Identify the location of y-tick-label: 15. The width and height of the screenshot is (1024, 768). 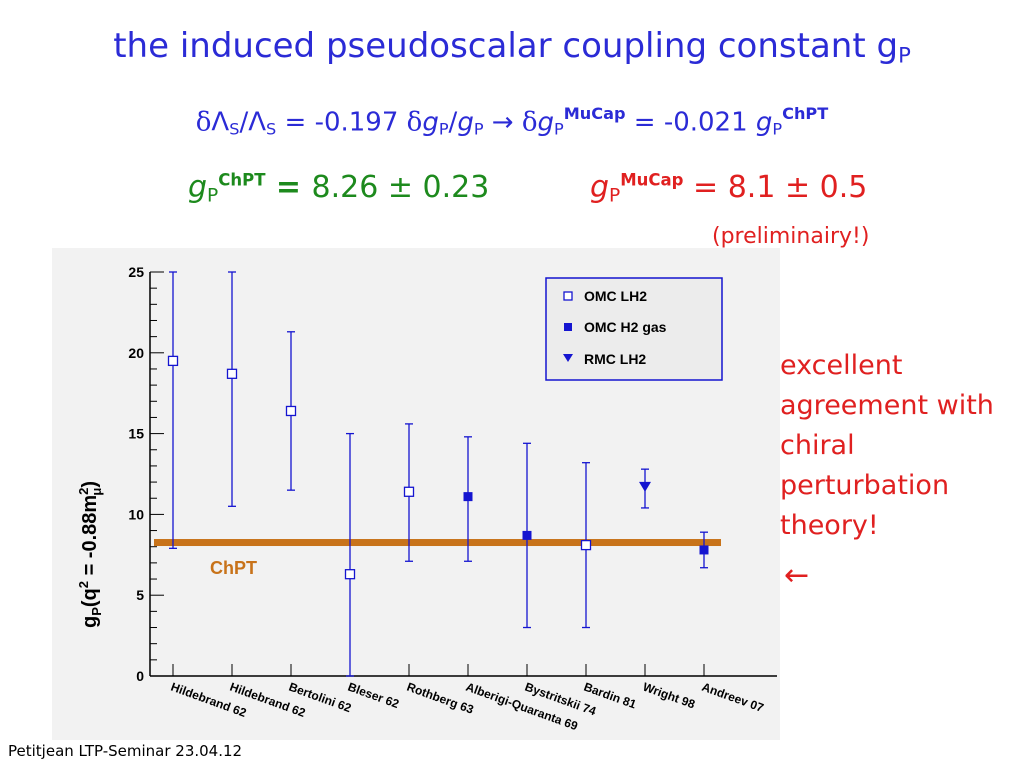
(136, 434).